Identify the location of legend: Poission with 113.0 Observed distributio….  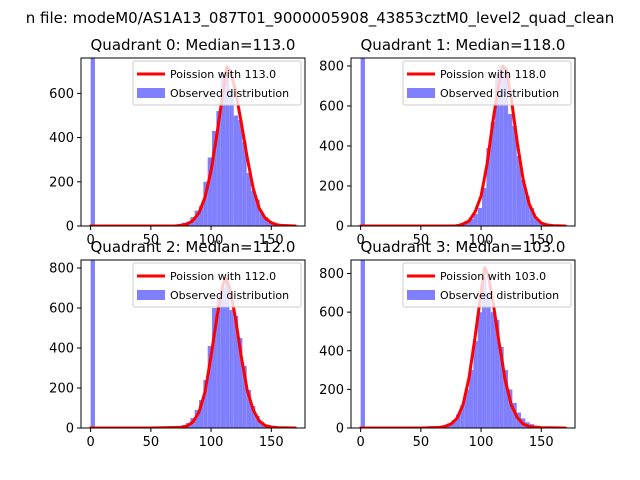
(229, 84).